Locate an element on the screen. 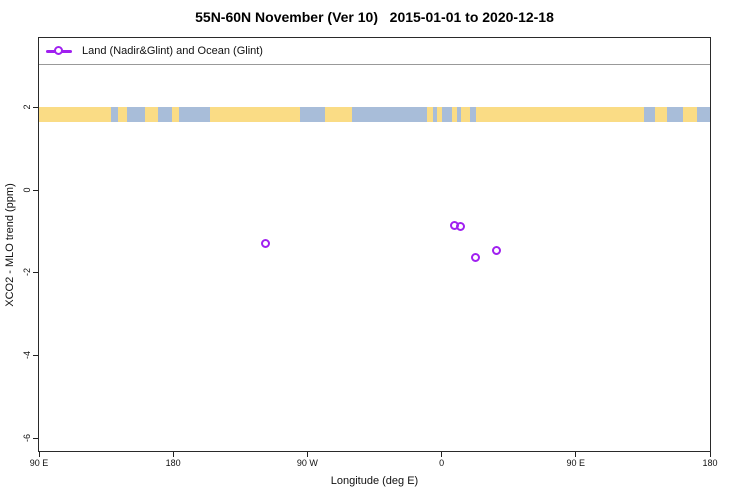  legend-marker-icon is located at coordinates (59, 51).